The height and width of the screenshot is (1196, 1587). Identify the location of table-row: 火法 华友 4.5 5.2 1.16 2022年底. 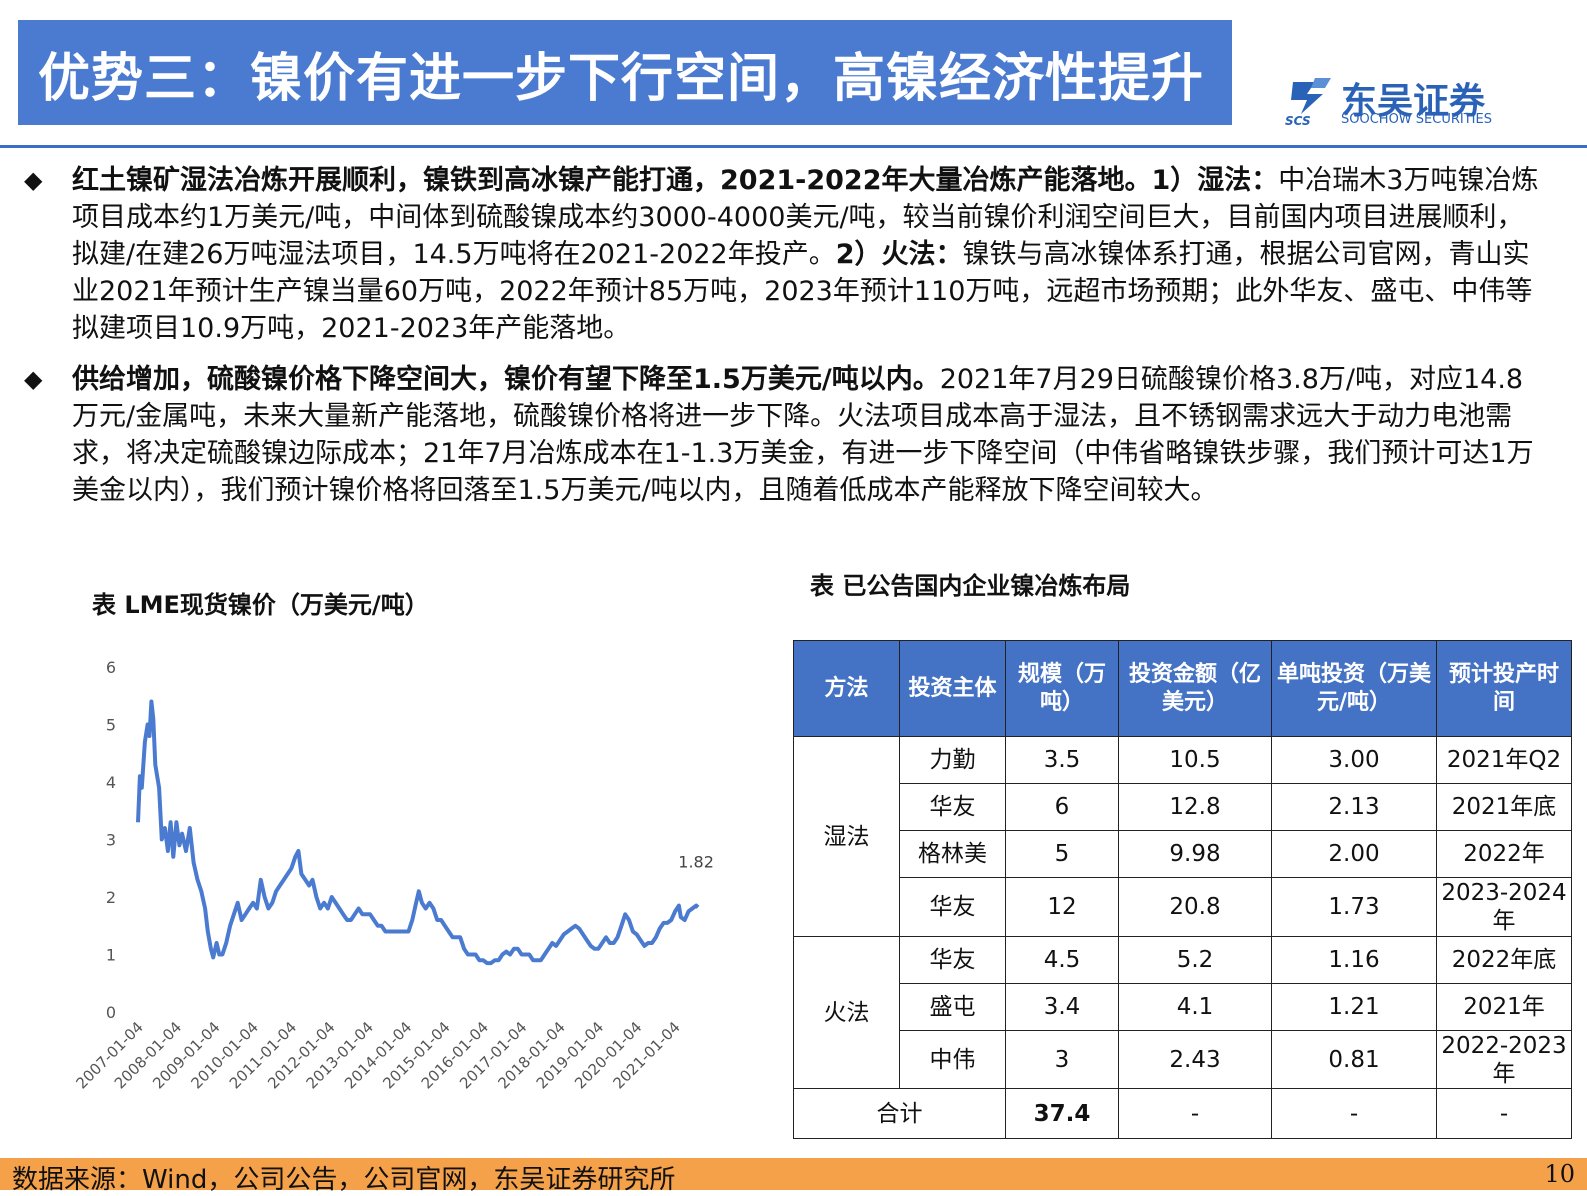
(1182, 1012).